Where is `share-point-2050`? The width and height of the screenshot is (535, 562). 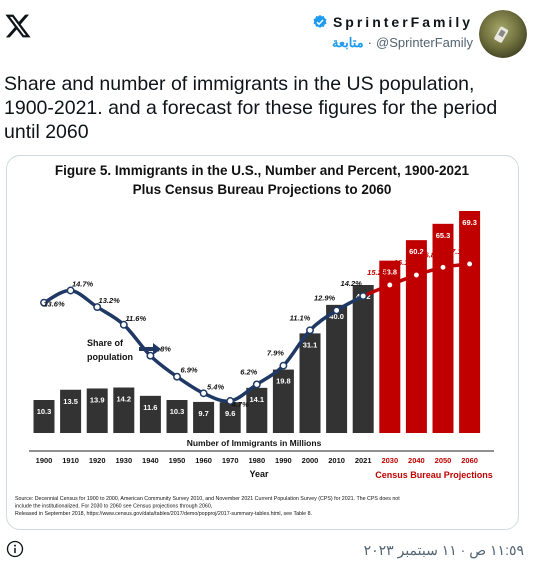 share-point-2050 is located at coordinates (443, 267).